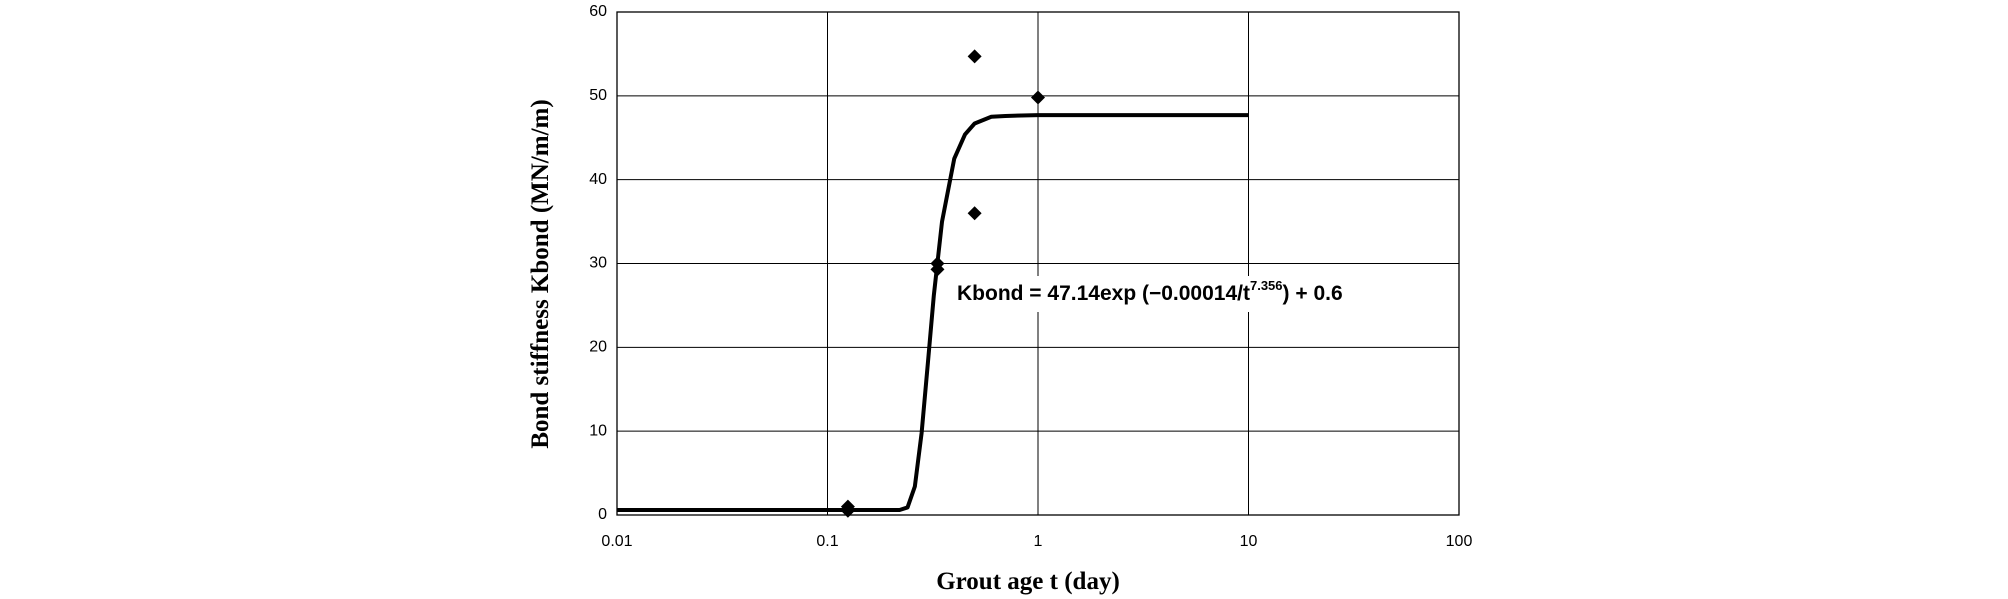 This screenshot has width=2008, height=599. What do you see at coordinates (1028, 581) in the screenshot?
I see `x-axis-title: Grout age t (day)` at bounding box center [1028, 581].